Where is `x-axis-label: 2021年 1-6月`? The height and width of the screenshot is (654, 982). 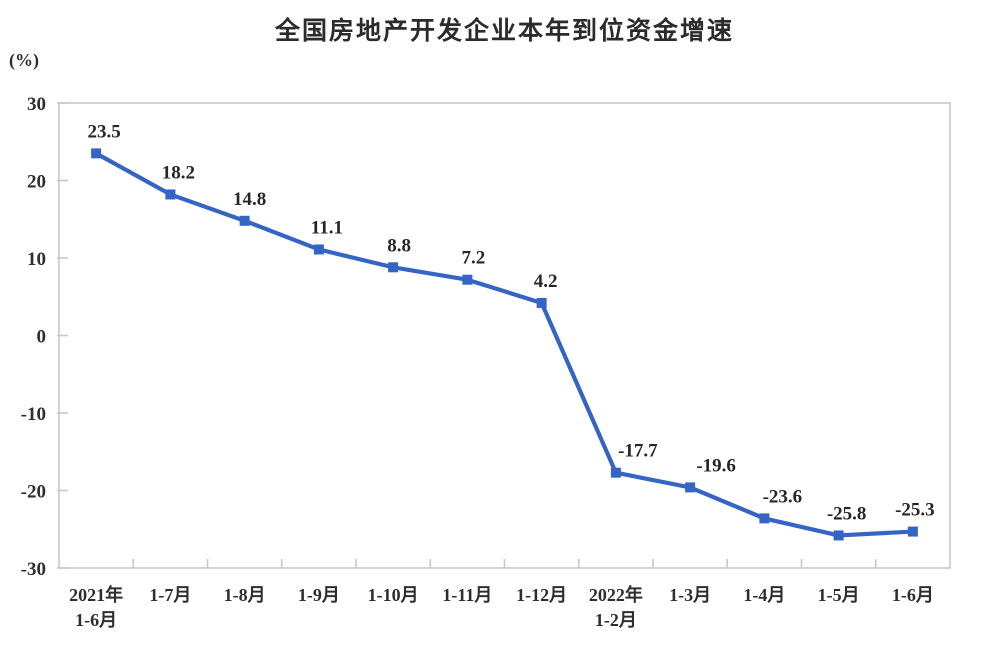
x-axis-label: 2021年 1-6月 is located at coordinates (96, 607).